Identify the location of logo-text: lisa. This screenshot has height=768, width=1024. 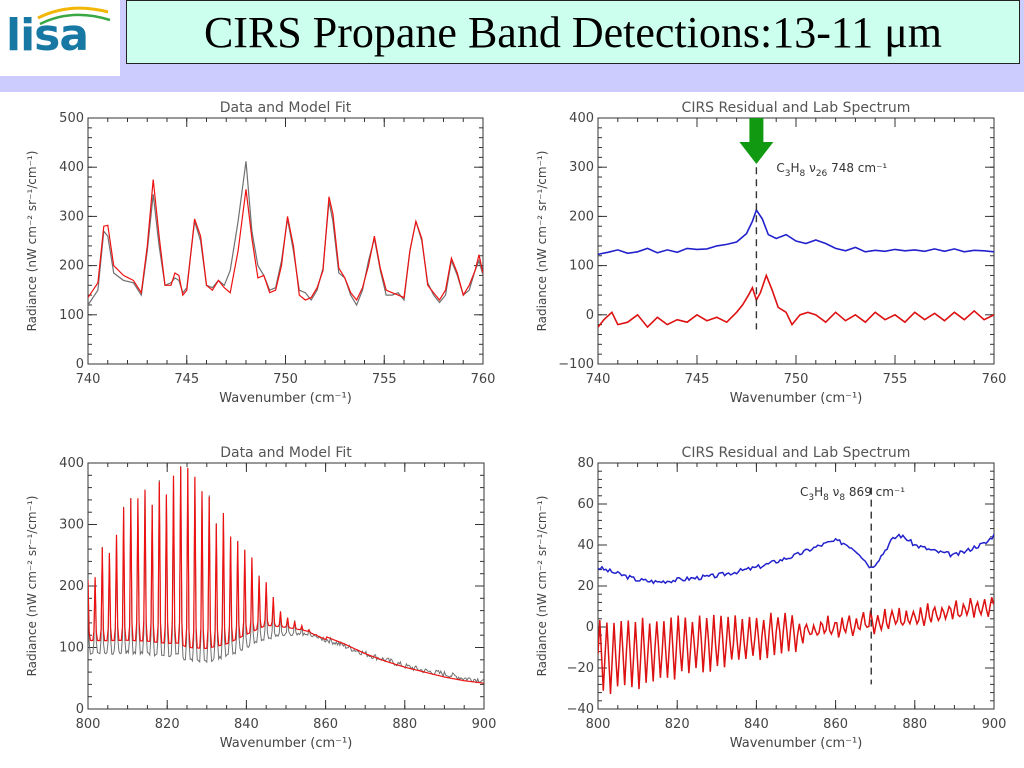
(47, 35).